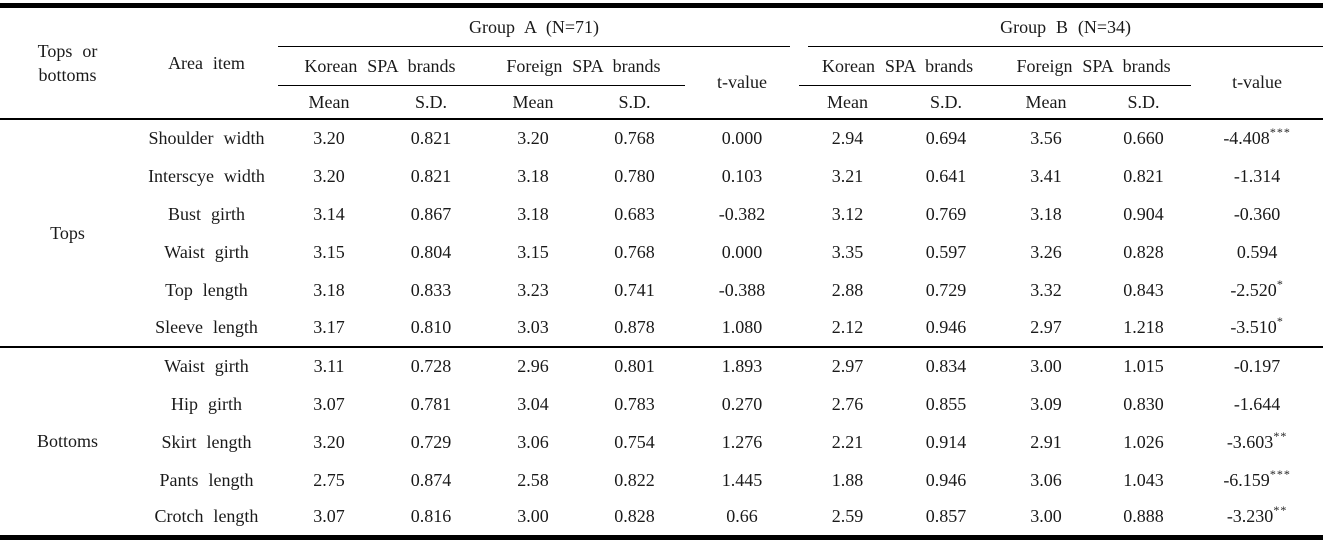 The width and height of the screenshot is (1323, 543). What do you see at coordinates (946, 213) in the screenshot?
I see `group-b-sd-cell: 0.769` at bounding box center [946, 213].